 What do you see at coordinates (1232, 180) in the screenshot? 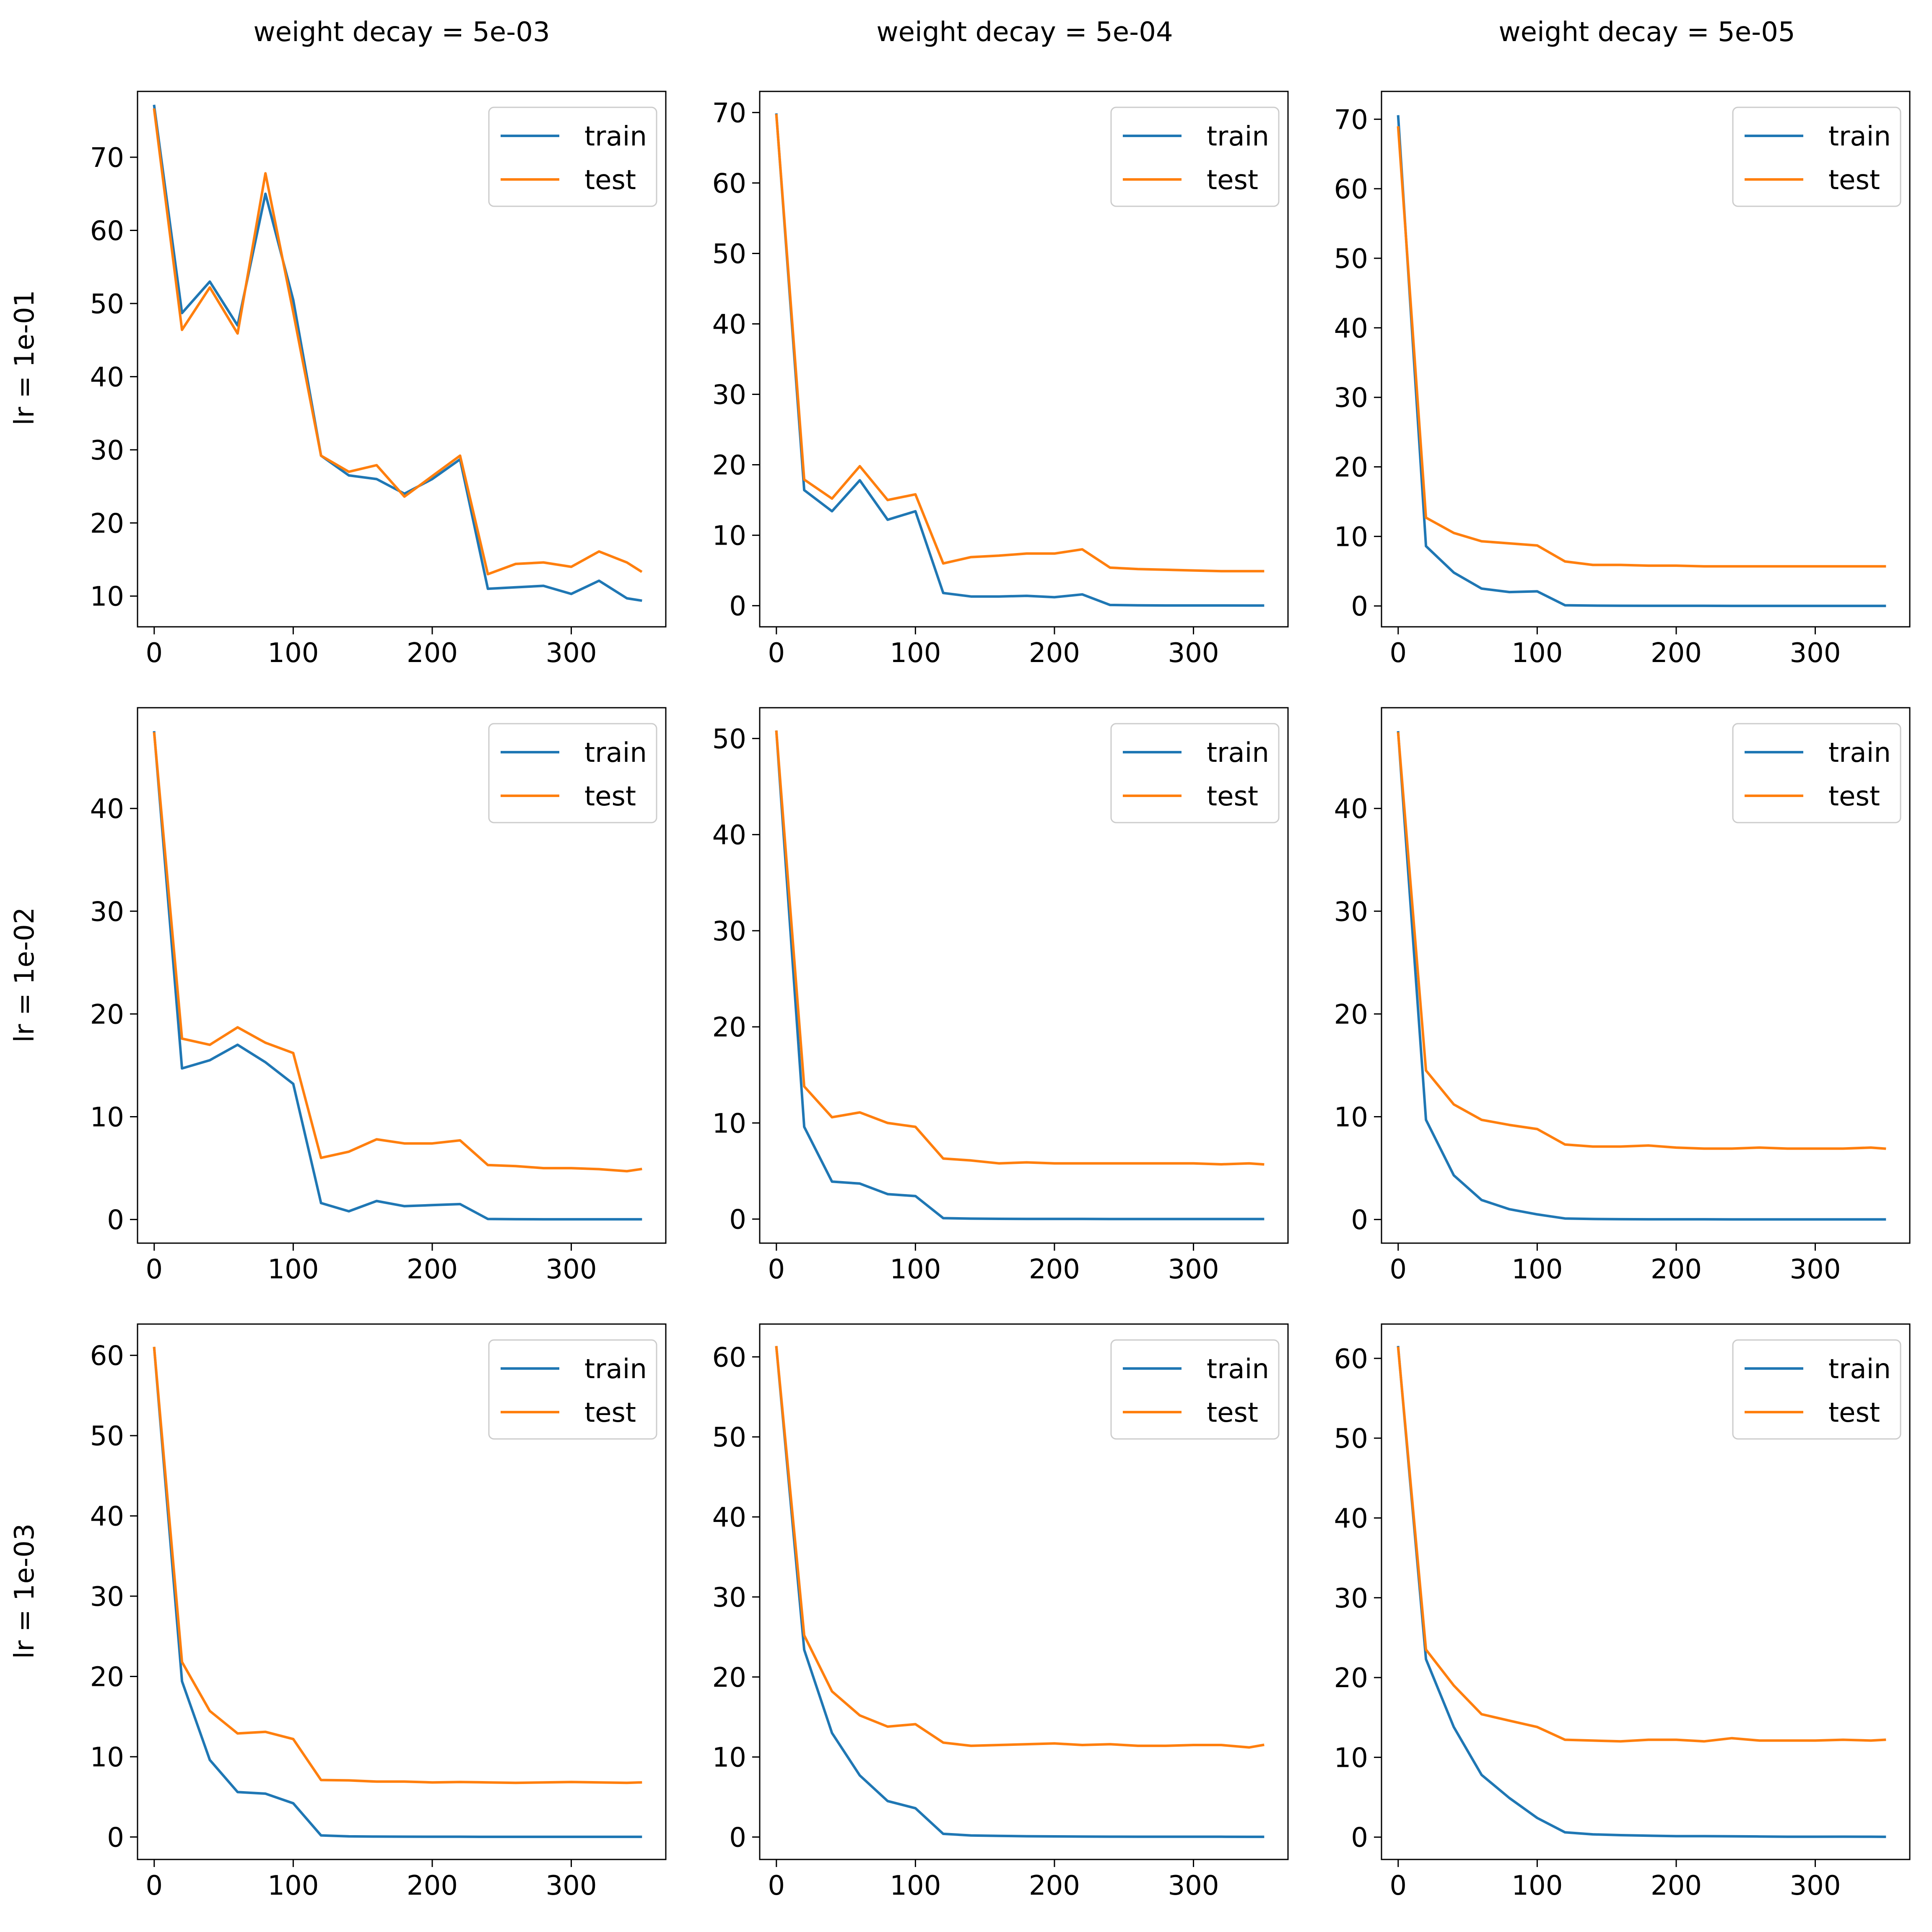
I see `subplot-2-legend-test-label: test` at bounding box center [1232, 180].